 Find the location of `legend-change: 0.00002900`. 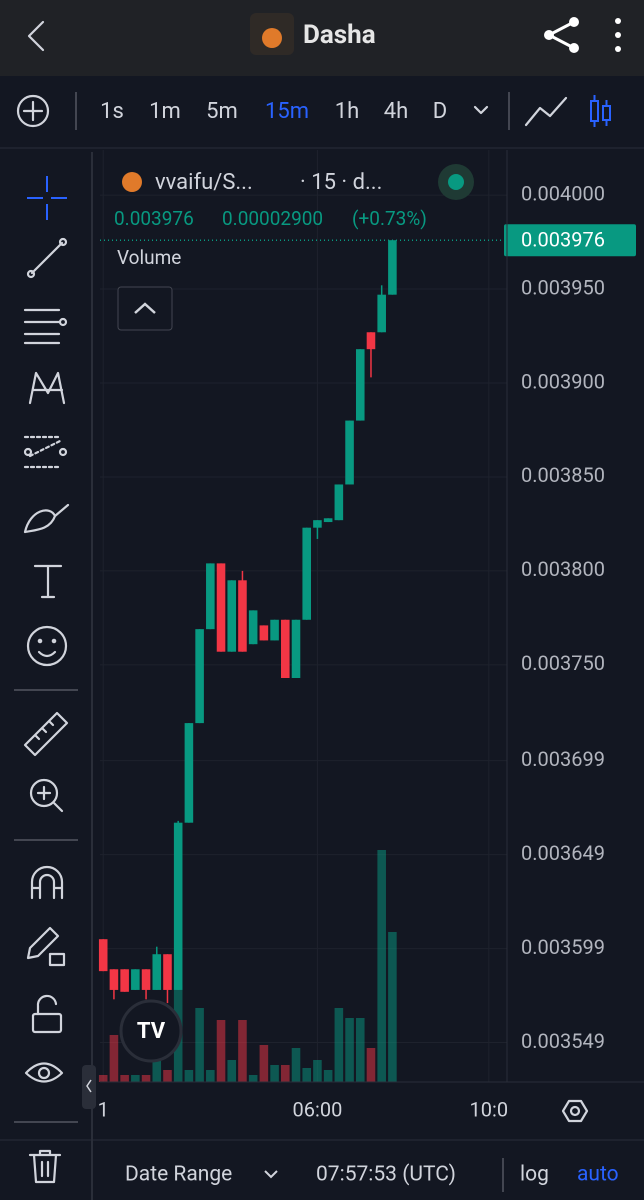

legend-change: 0.00002900 is located at coordinates (272, 218).